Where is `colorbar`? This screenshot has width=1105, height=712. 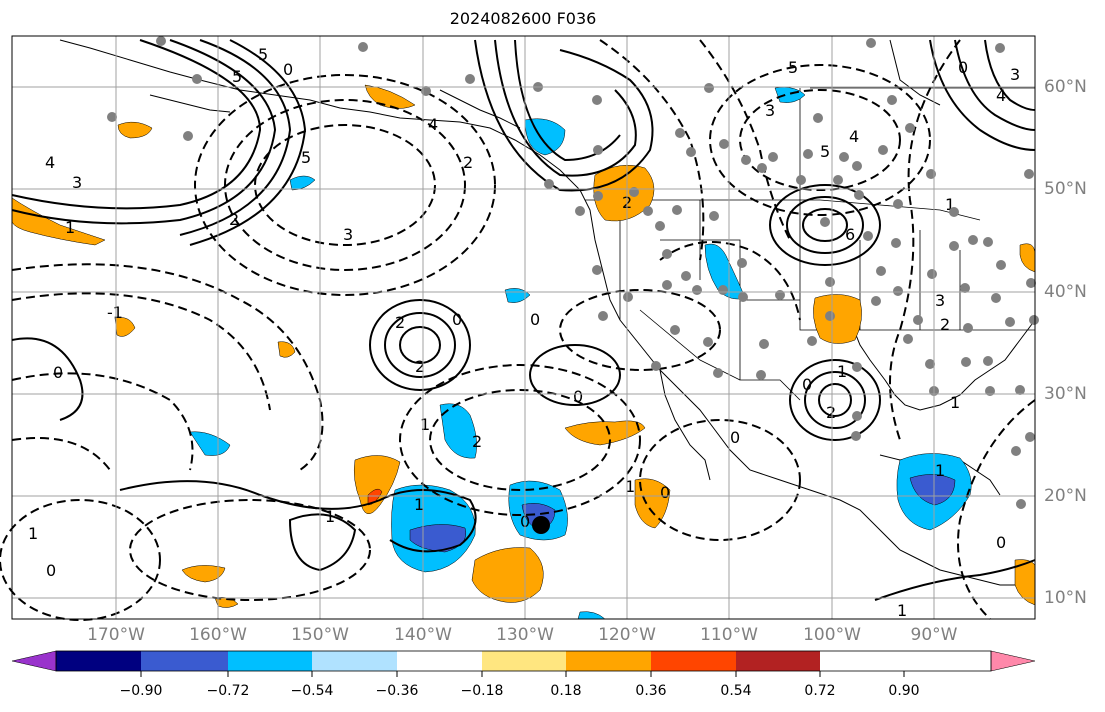 colorbar is located at coordinates (523, 663).